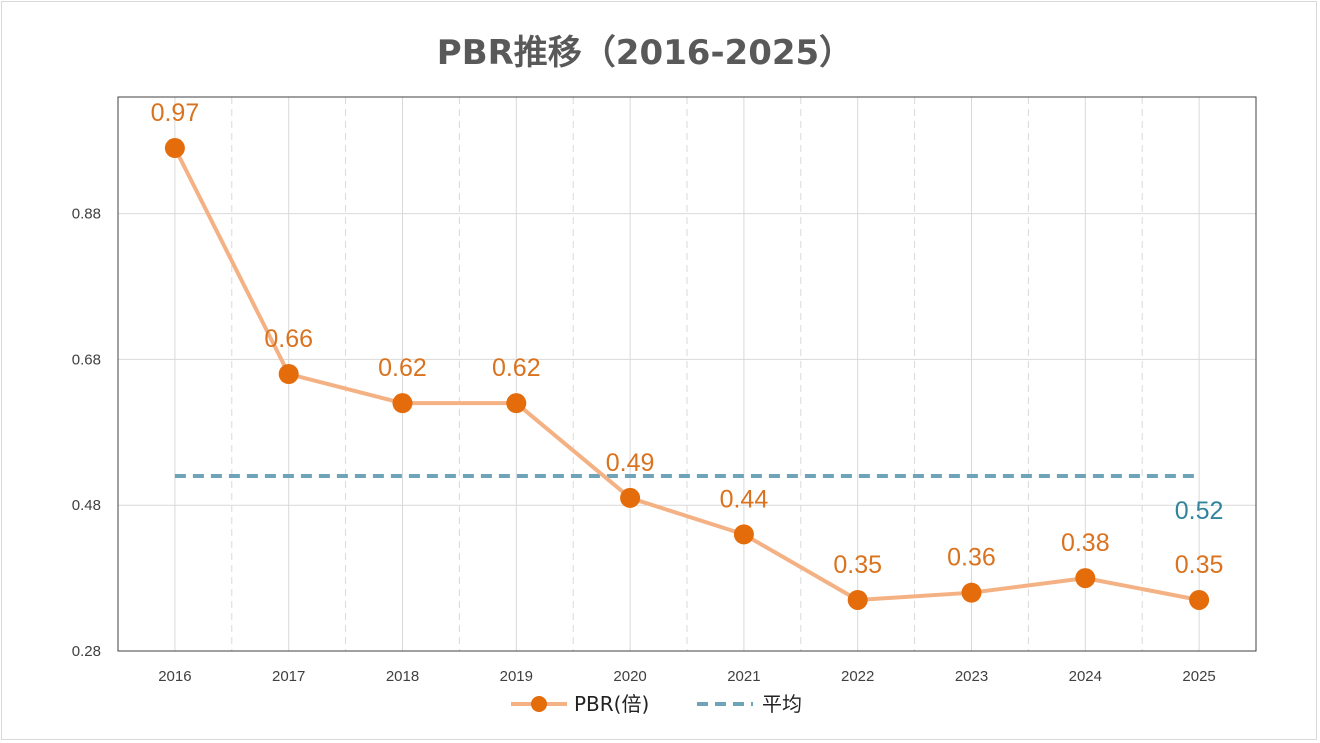 Image resolution: width=1320 pixels, height=743 pixels. Describe the element at coordinates (611, 704) in the screenshot. I see `legend-pbr-label: PBR(倍)` at that location.